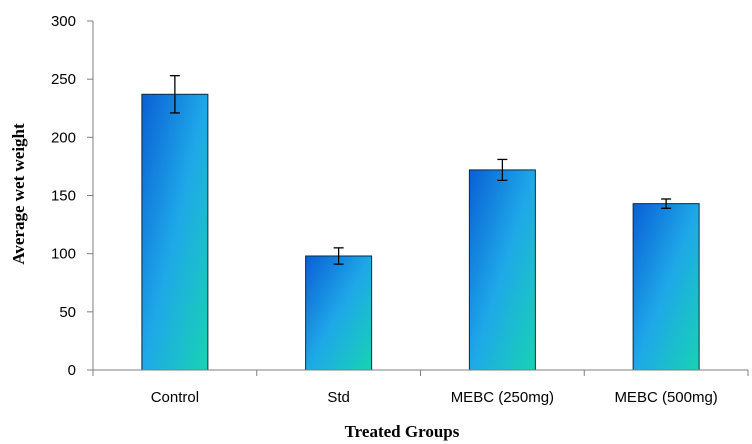  I want to click on y-axis-tick-labels: 0 50 100 150 200 250 300, so click(63, 196).